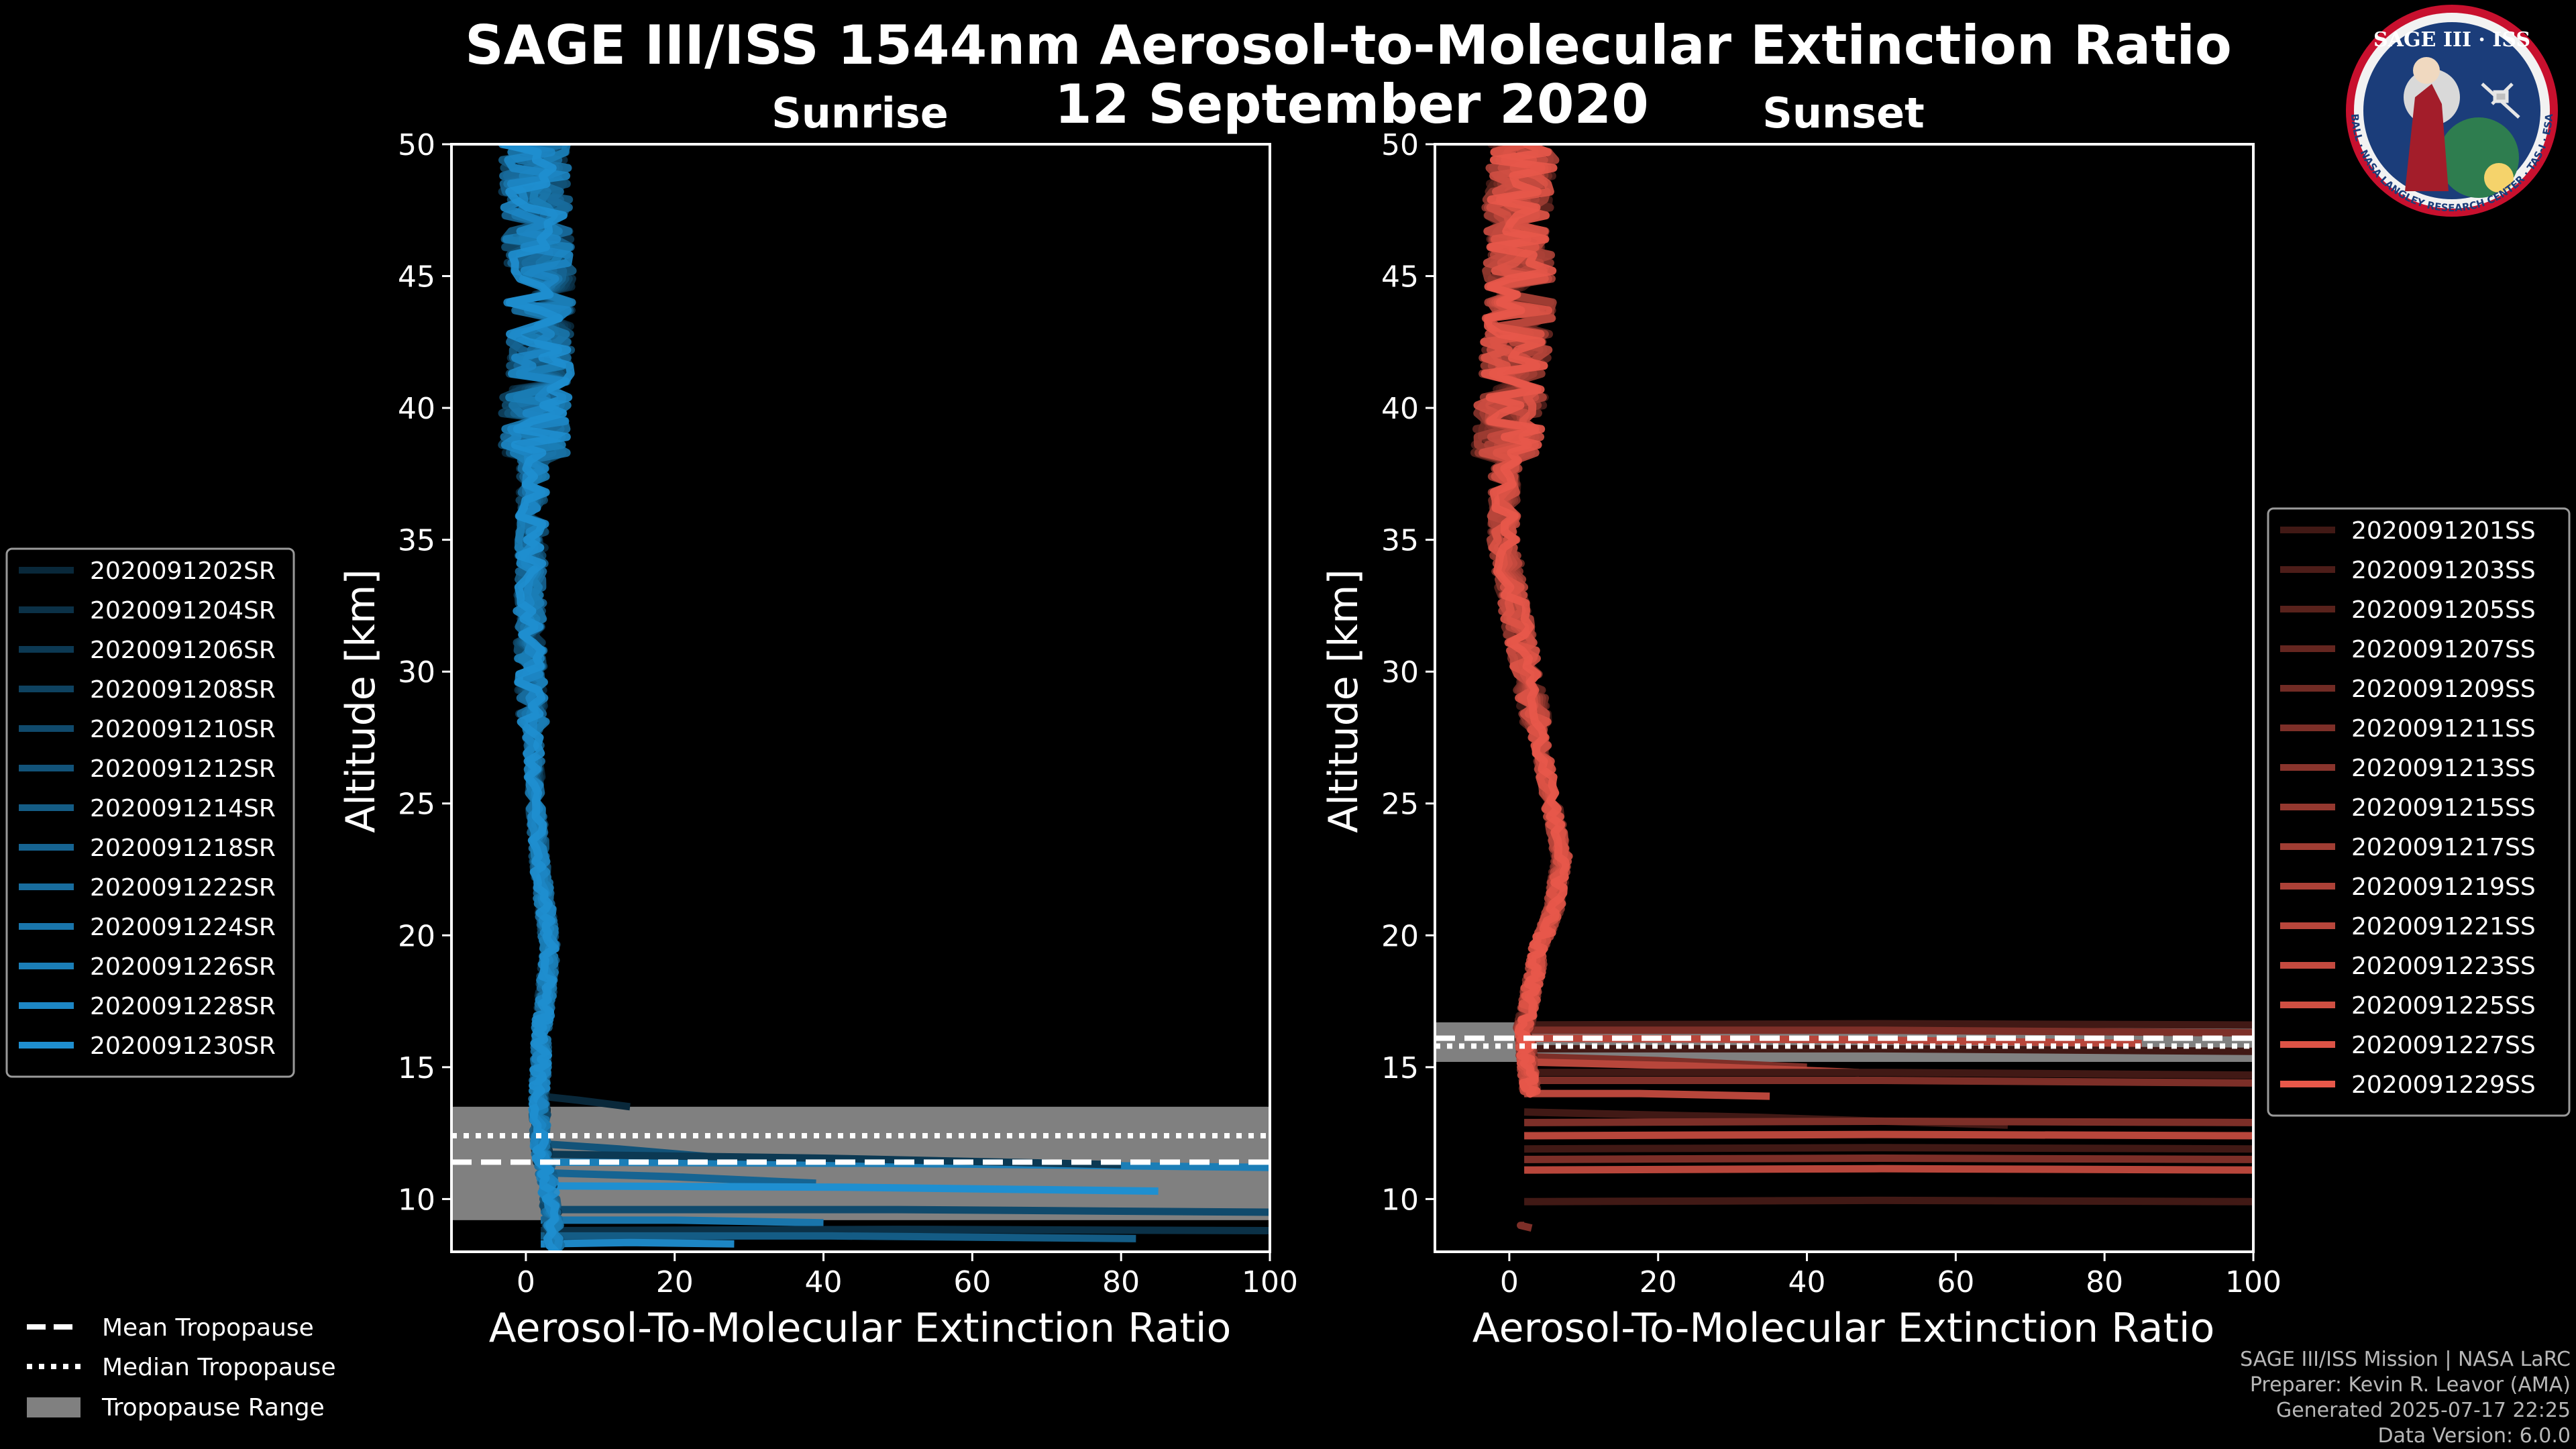 Image resolution: width=2576 pixels, height=1449 pixels. Describe the element at coordinates (416, 672) in the screenshot. I see `sunrise-y-tick-label: 30` at that location.